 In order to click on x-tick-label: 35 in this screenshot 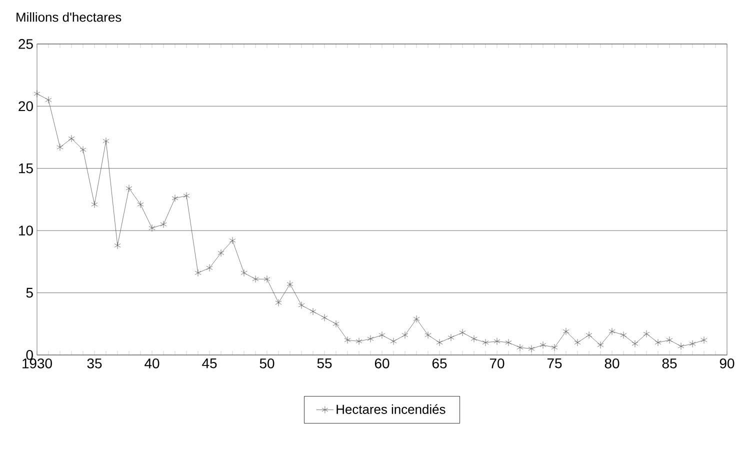, I will do `click(94, 363)`.